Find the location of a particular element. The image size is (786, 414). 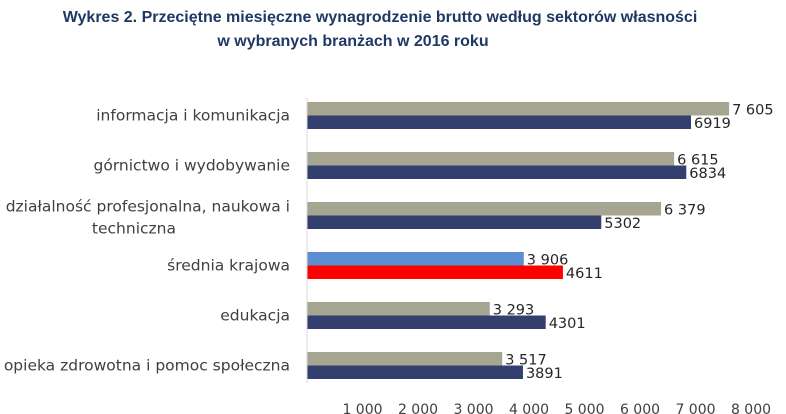

value-label-series-2-category-5: 4301 is located at coordinates (567, 324).